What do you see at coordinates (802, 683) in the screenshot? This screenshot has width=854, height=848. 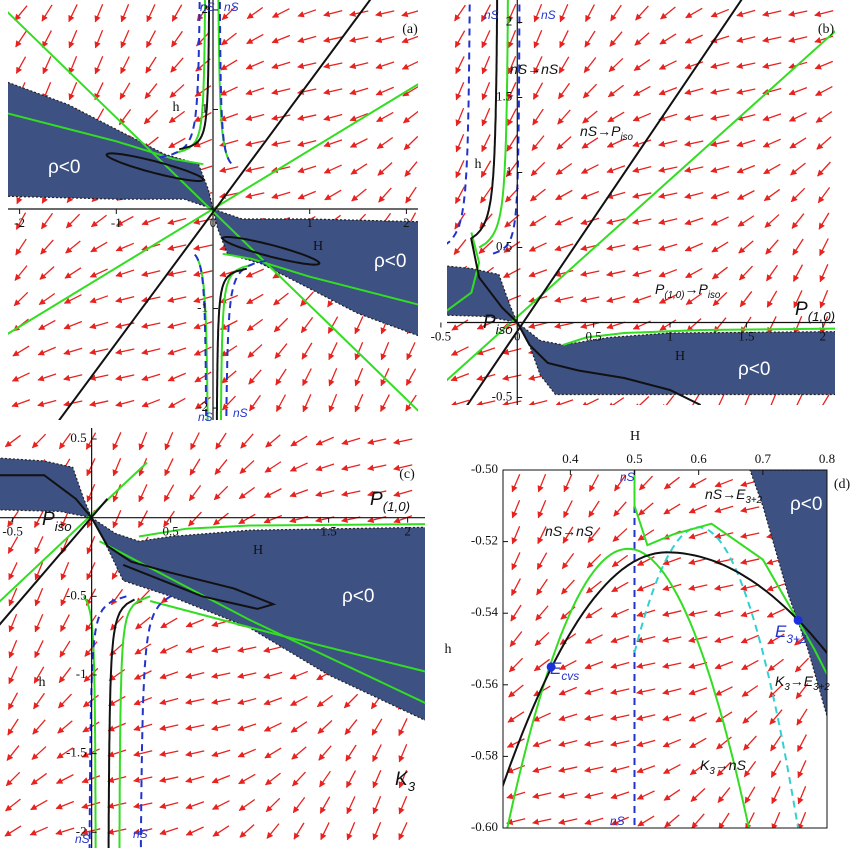 I see `annotation: K3→E3+2` at bounding box center [802, 683].